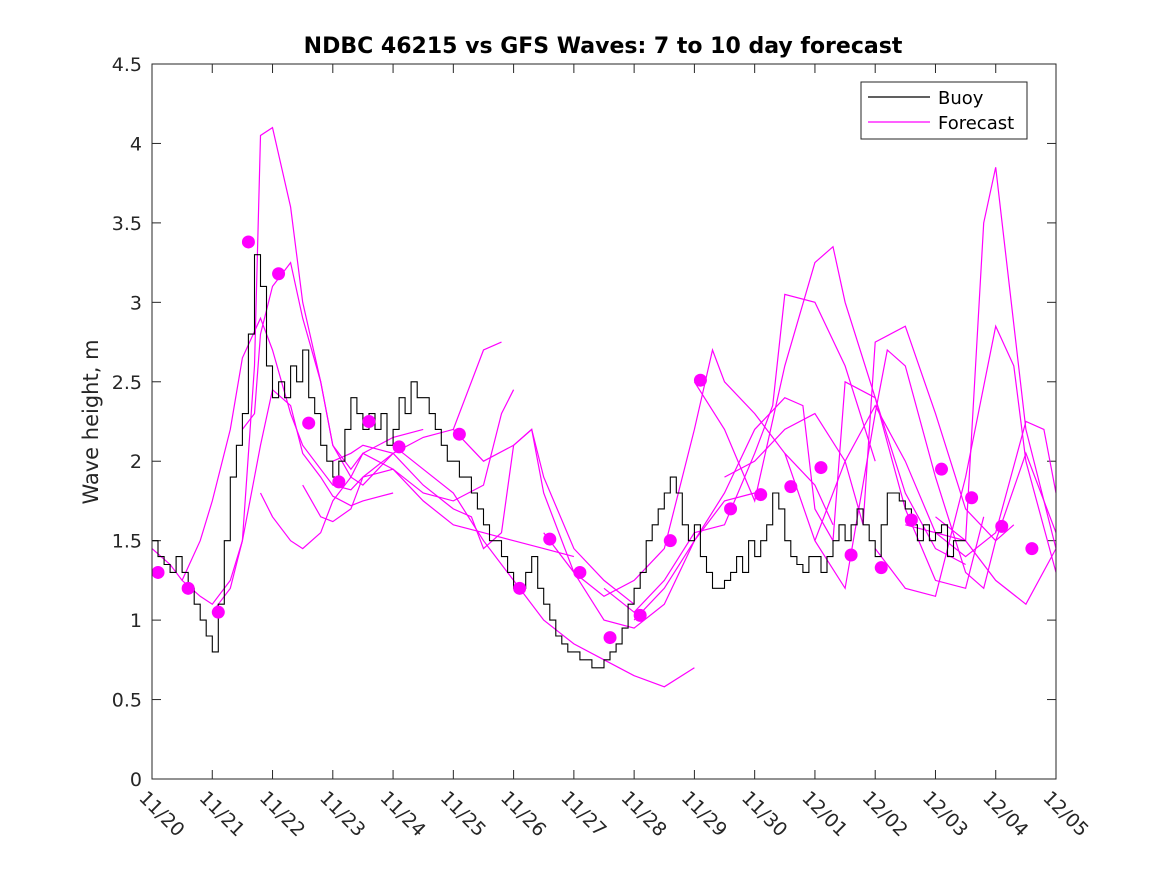  What do you see at coordinates (127, 383) in the screenshot?
I see `y-tick-label: 2.5` at bounding box center [127, 383].